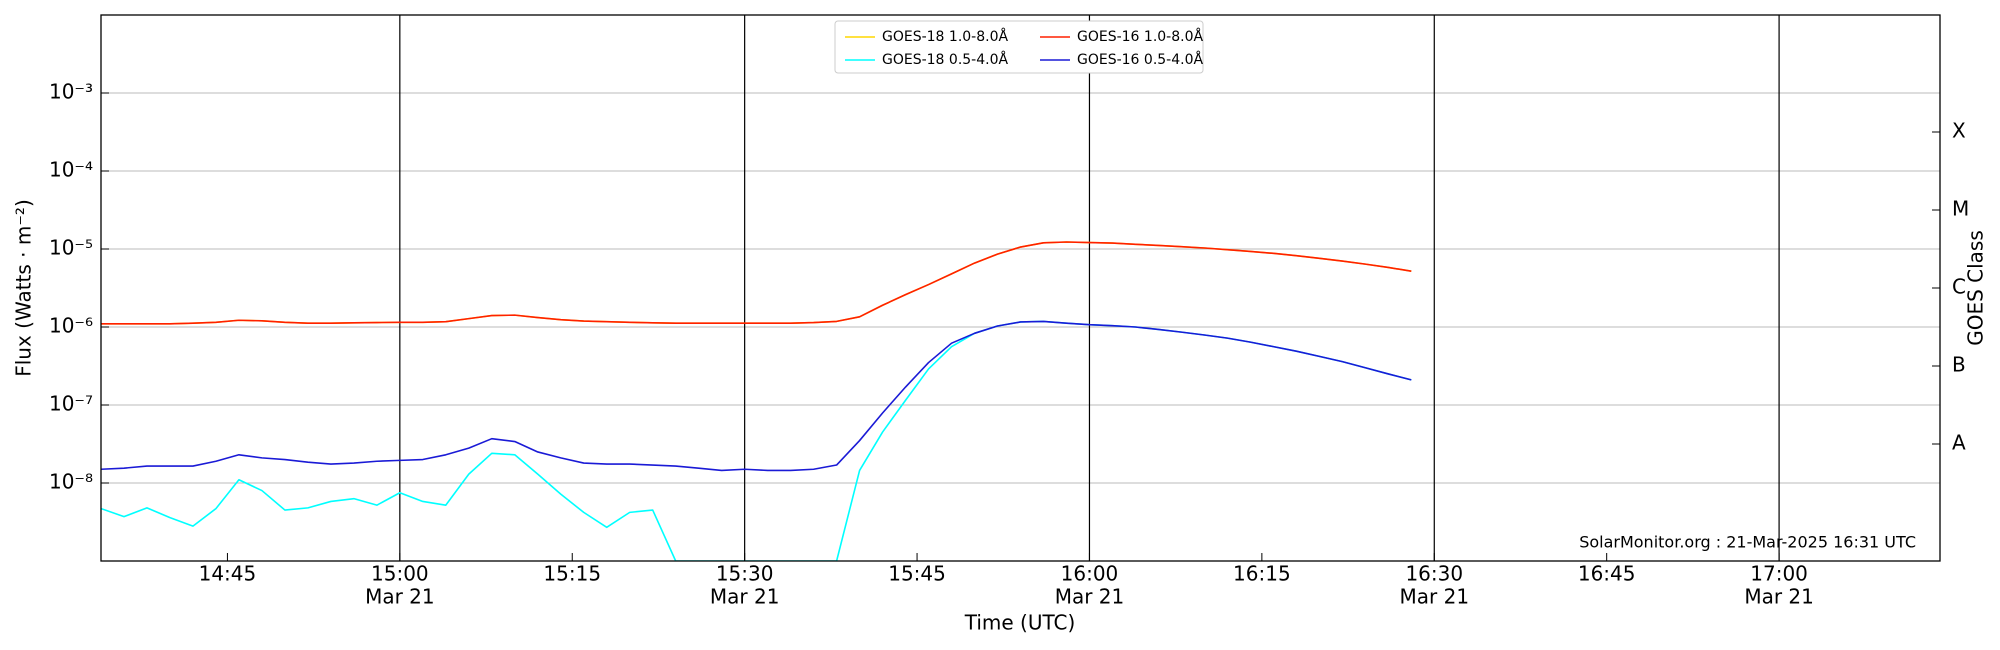  What do you see at coordinates (1959, 443) in the screenshot?
I see `y2-tick-label: A` at bounding box center [1959, 443].